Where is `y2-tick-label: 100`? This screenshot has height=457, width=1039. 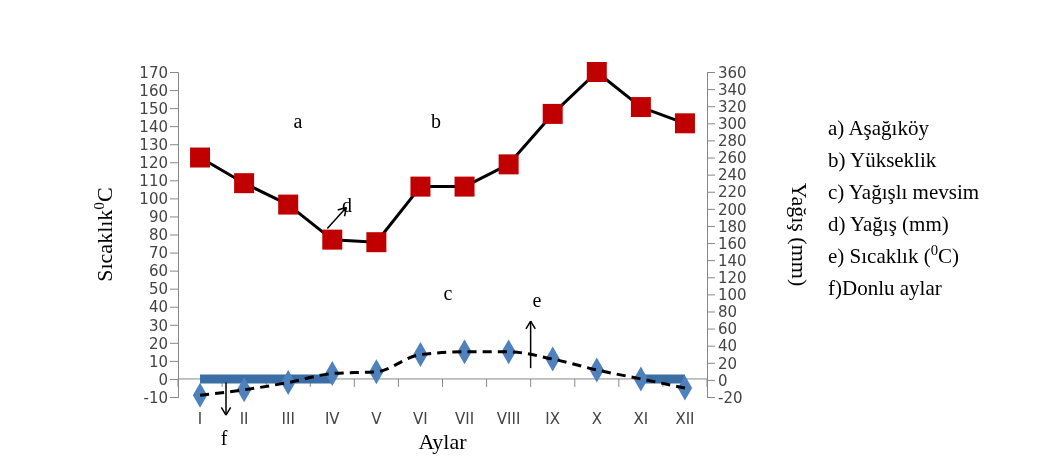 y2-tick-label: 100 is located at coordinates (732, 295).